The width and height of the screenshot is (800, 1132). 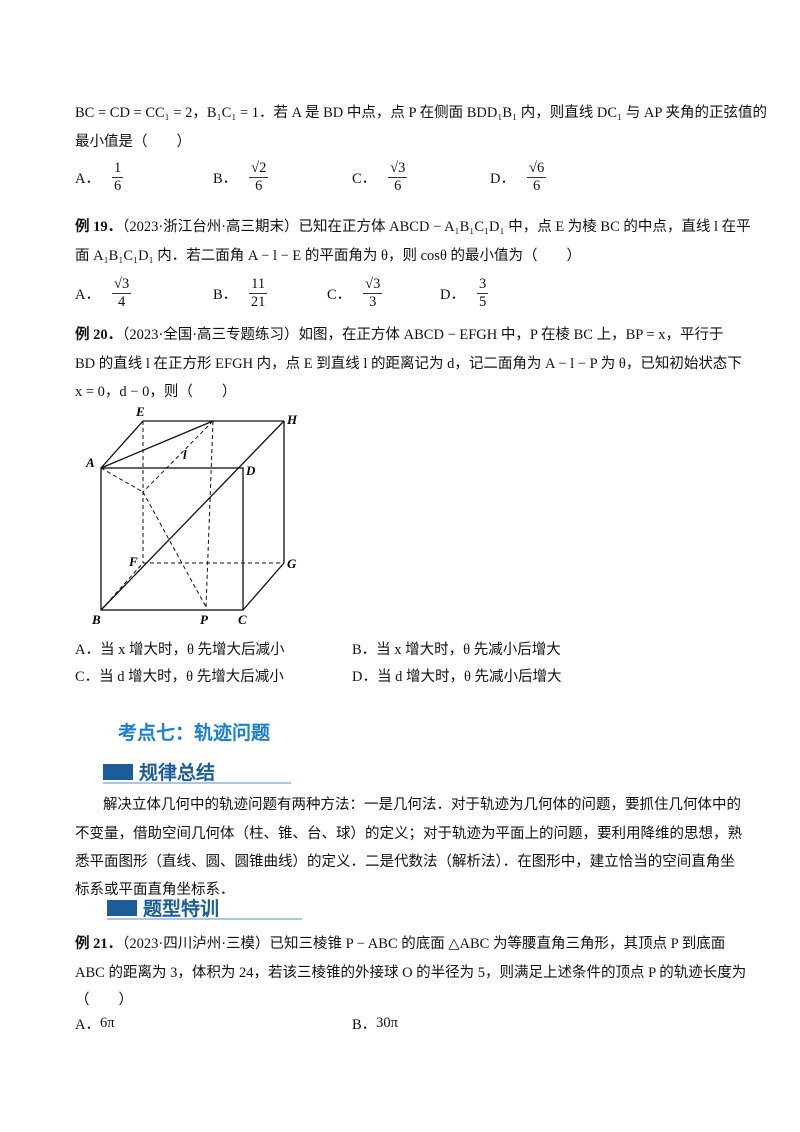 What do you see at coordinates (99, 944) in the screenshot?
I see `example-number: 例 21．` at bounding box center [99, 944].